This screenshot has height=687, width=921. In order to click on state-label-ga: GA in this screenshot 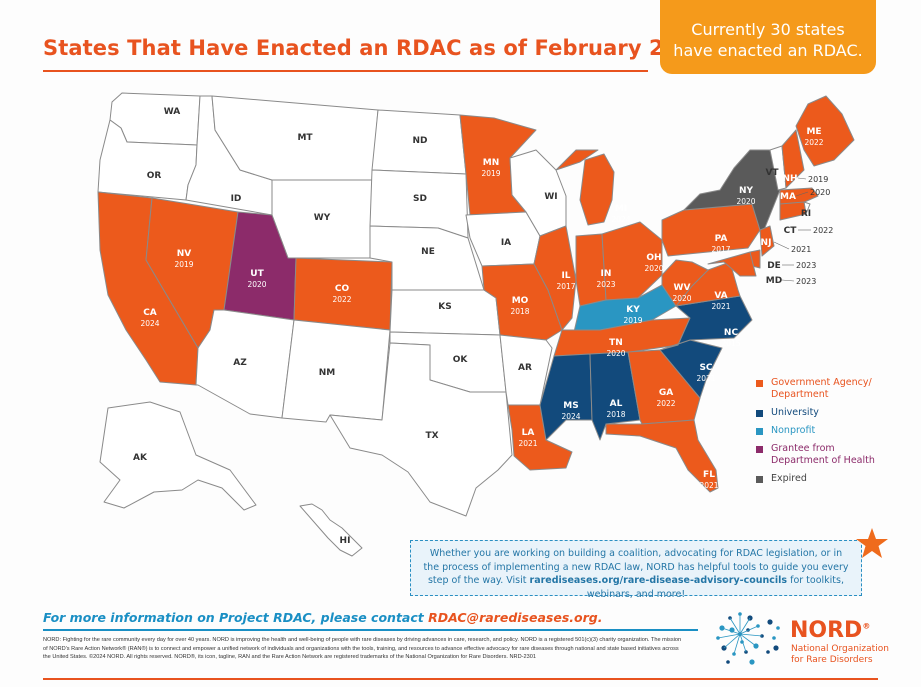, I will do `click(666, 393)`.